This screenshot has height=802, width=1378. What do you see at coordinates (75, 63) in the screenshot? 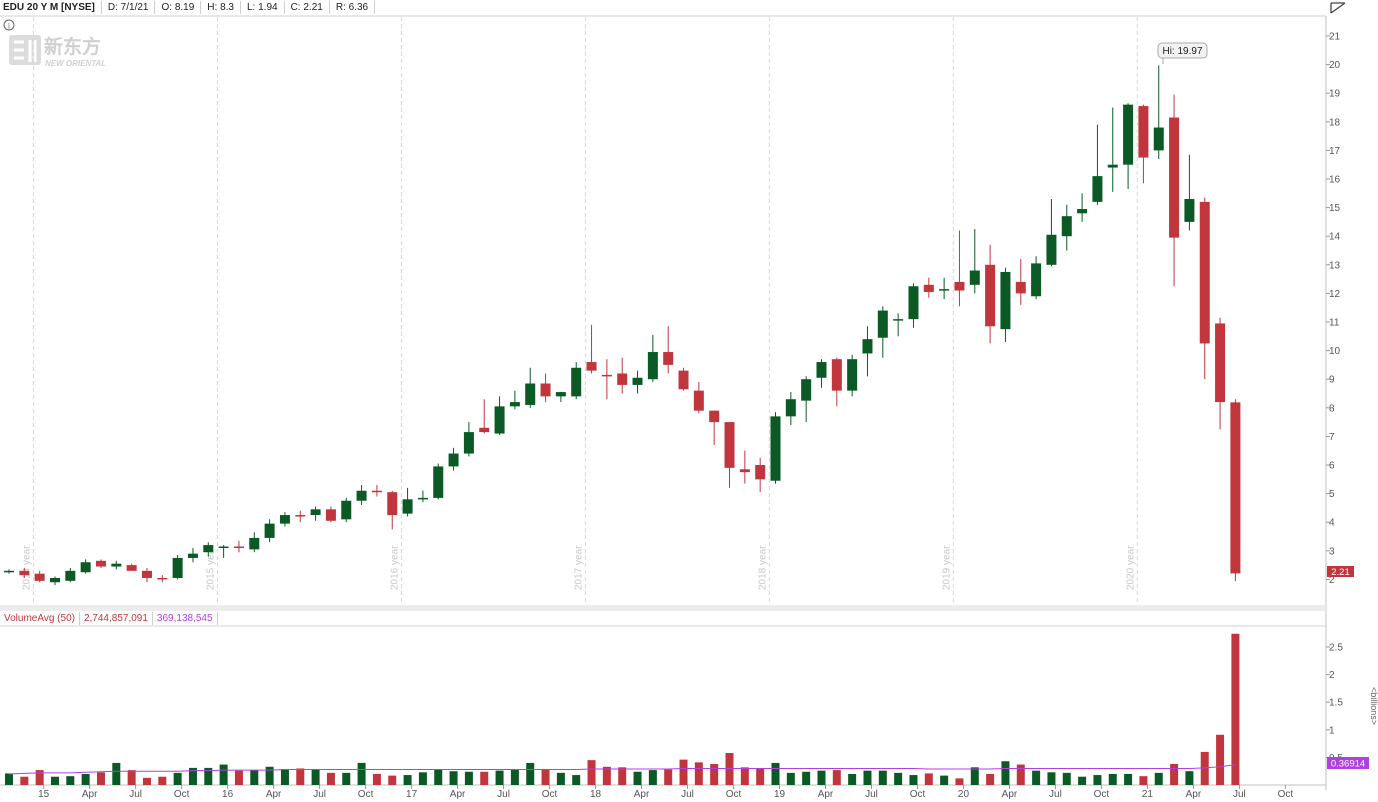
I see `logo-english-text: NEW ORIENTAL` at bounding box center [75, 63].